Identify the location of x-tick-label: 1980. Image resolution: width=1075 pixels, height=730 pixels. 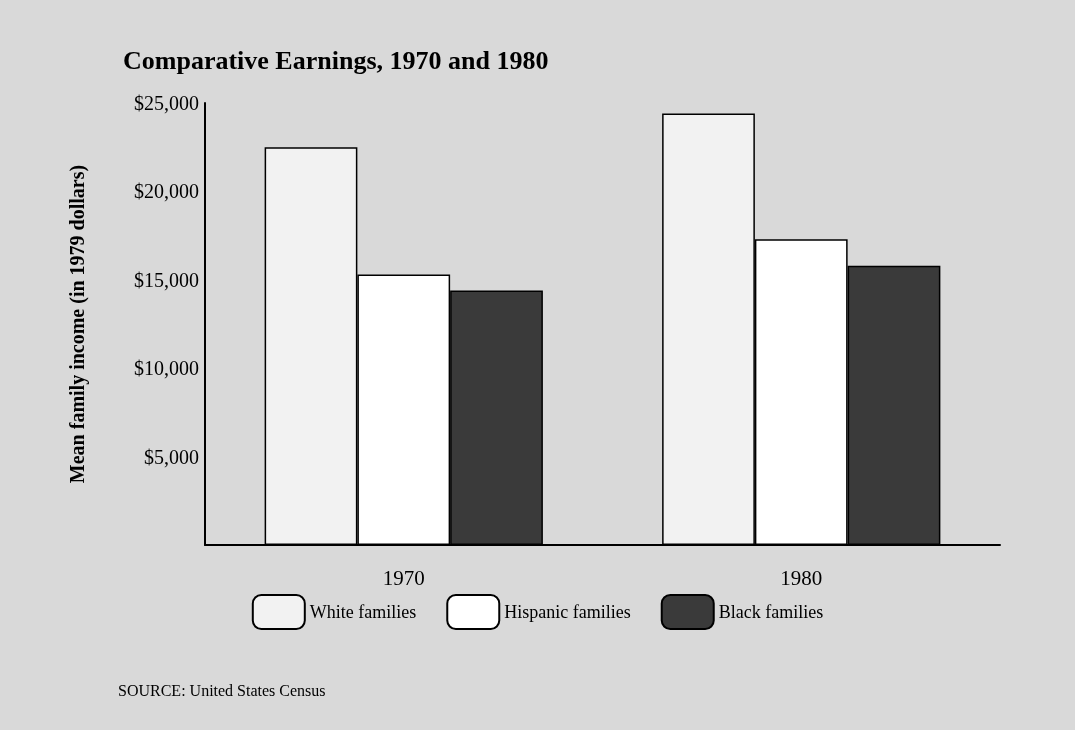
(801, 577).